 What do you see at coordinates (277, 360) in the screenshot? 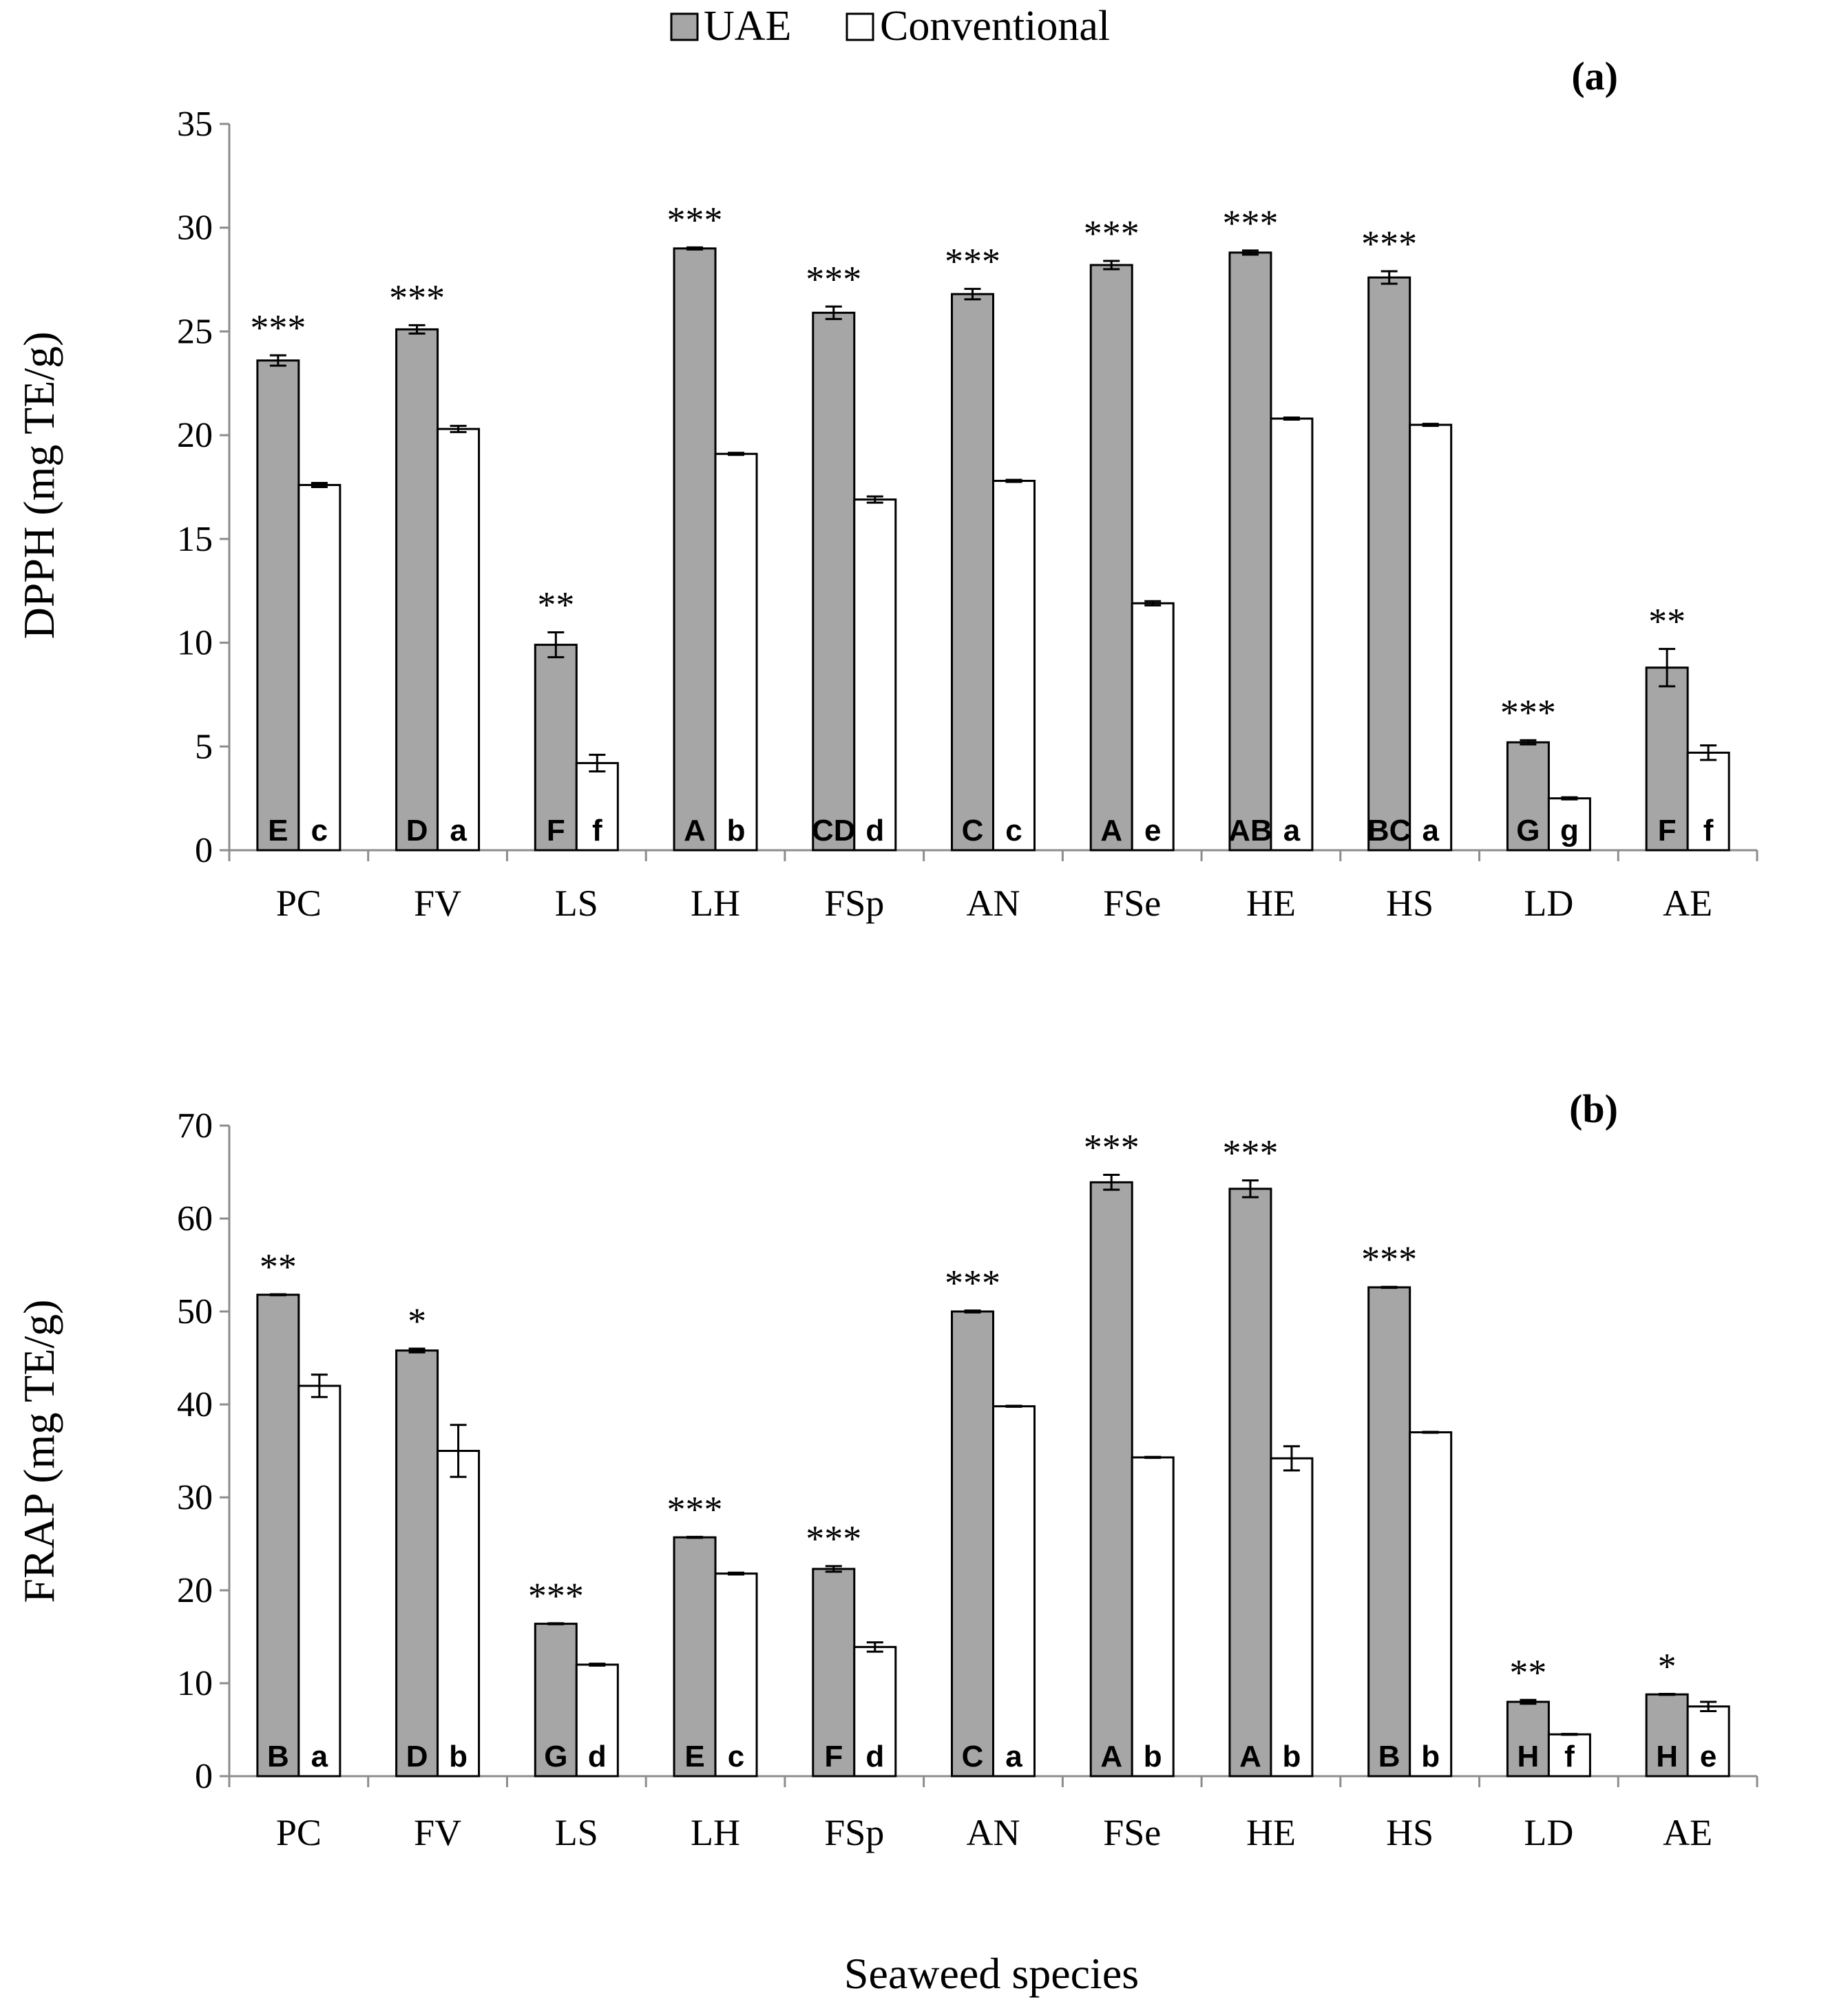
I see `panel-a-error-bar-uae-pc` at bounding box center [277, 360].